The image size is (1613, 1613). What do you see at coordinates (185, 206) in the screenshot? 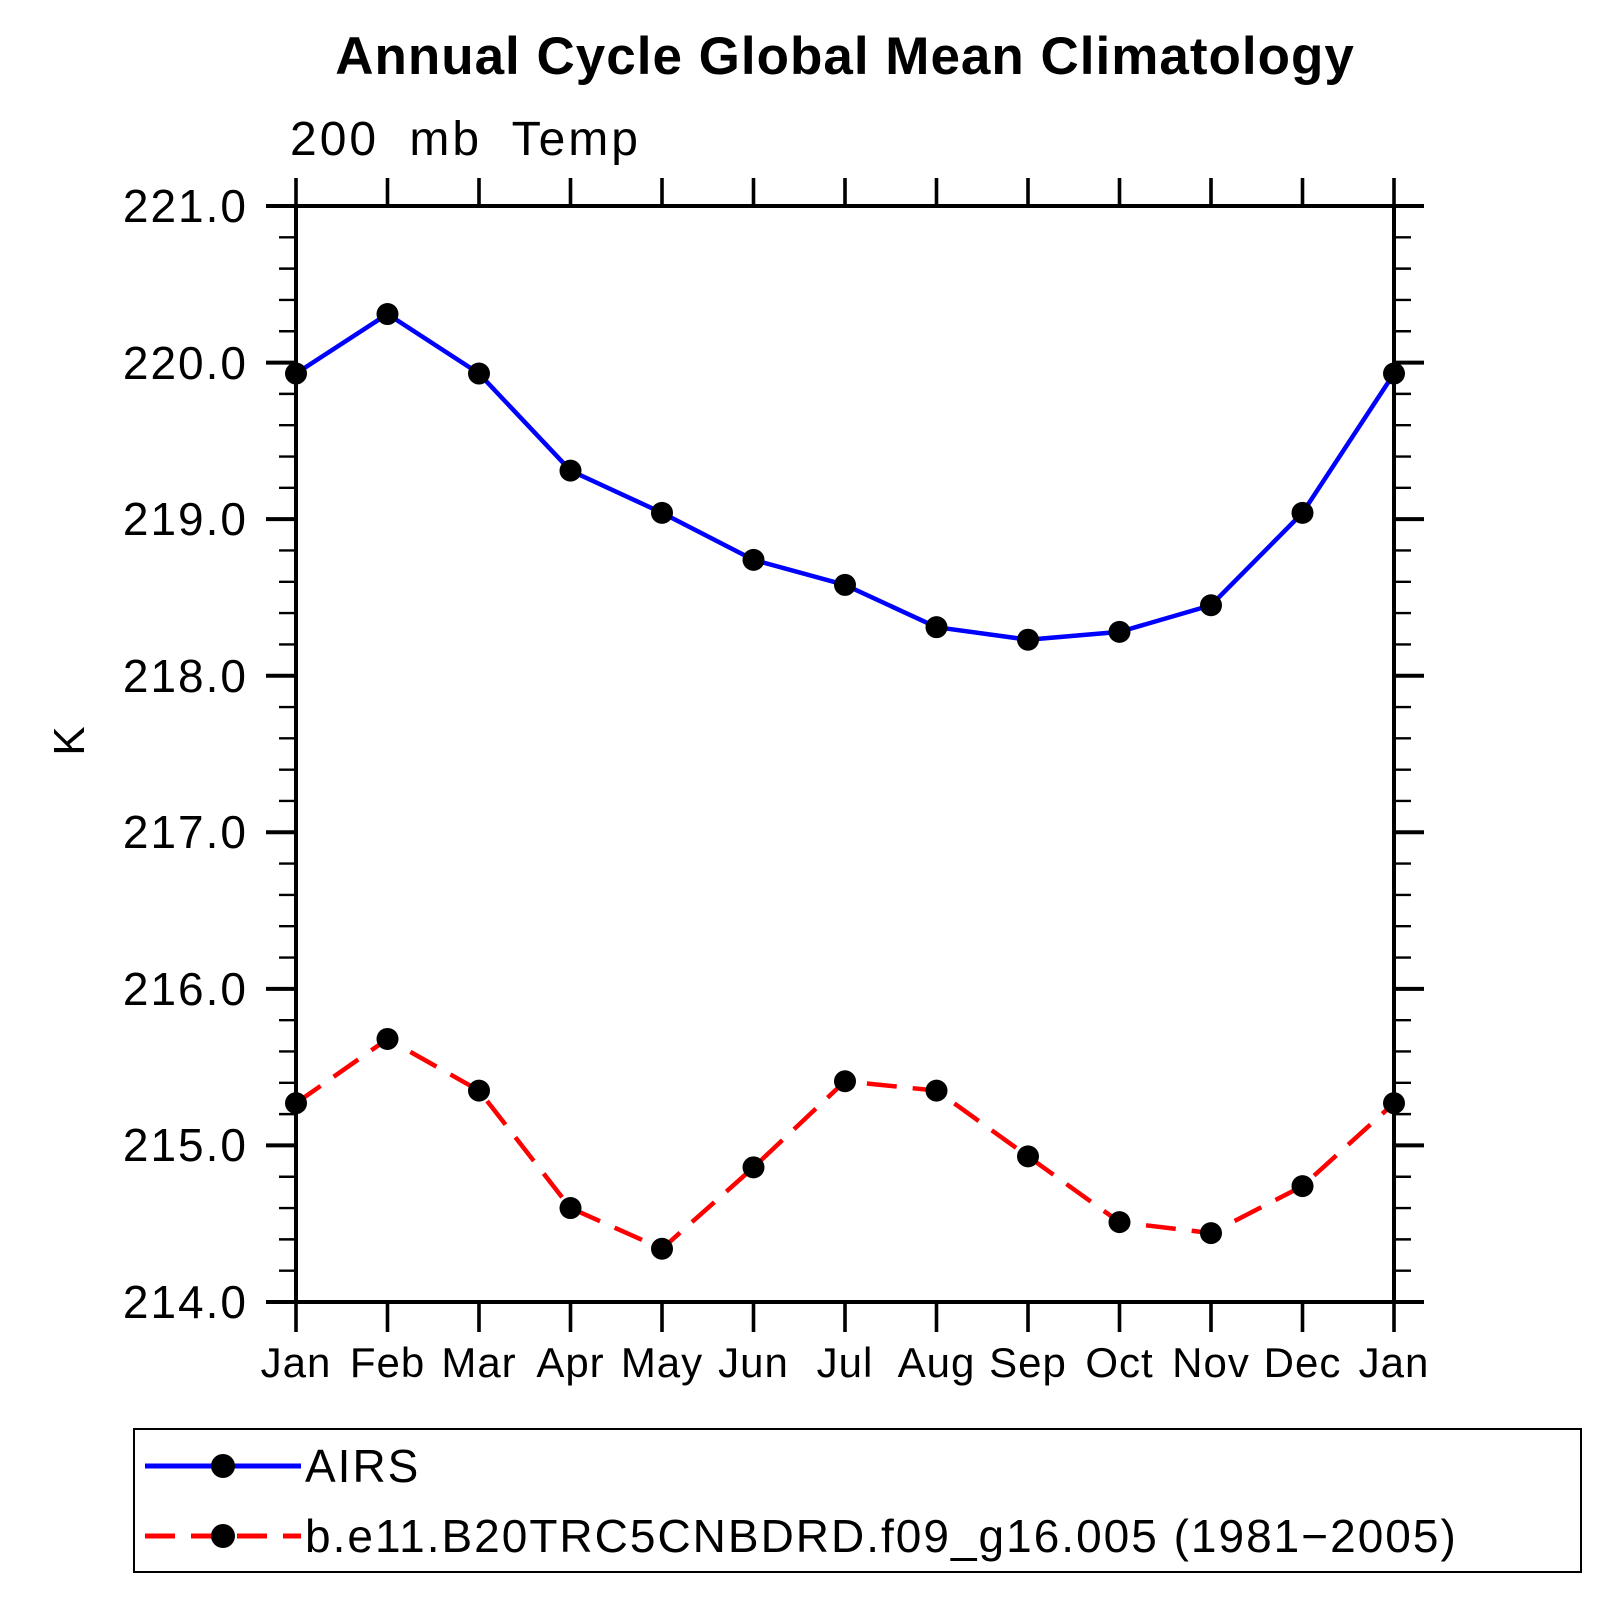
I see `y-tick-label: 221.0` at bounding box center [185, 206].